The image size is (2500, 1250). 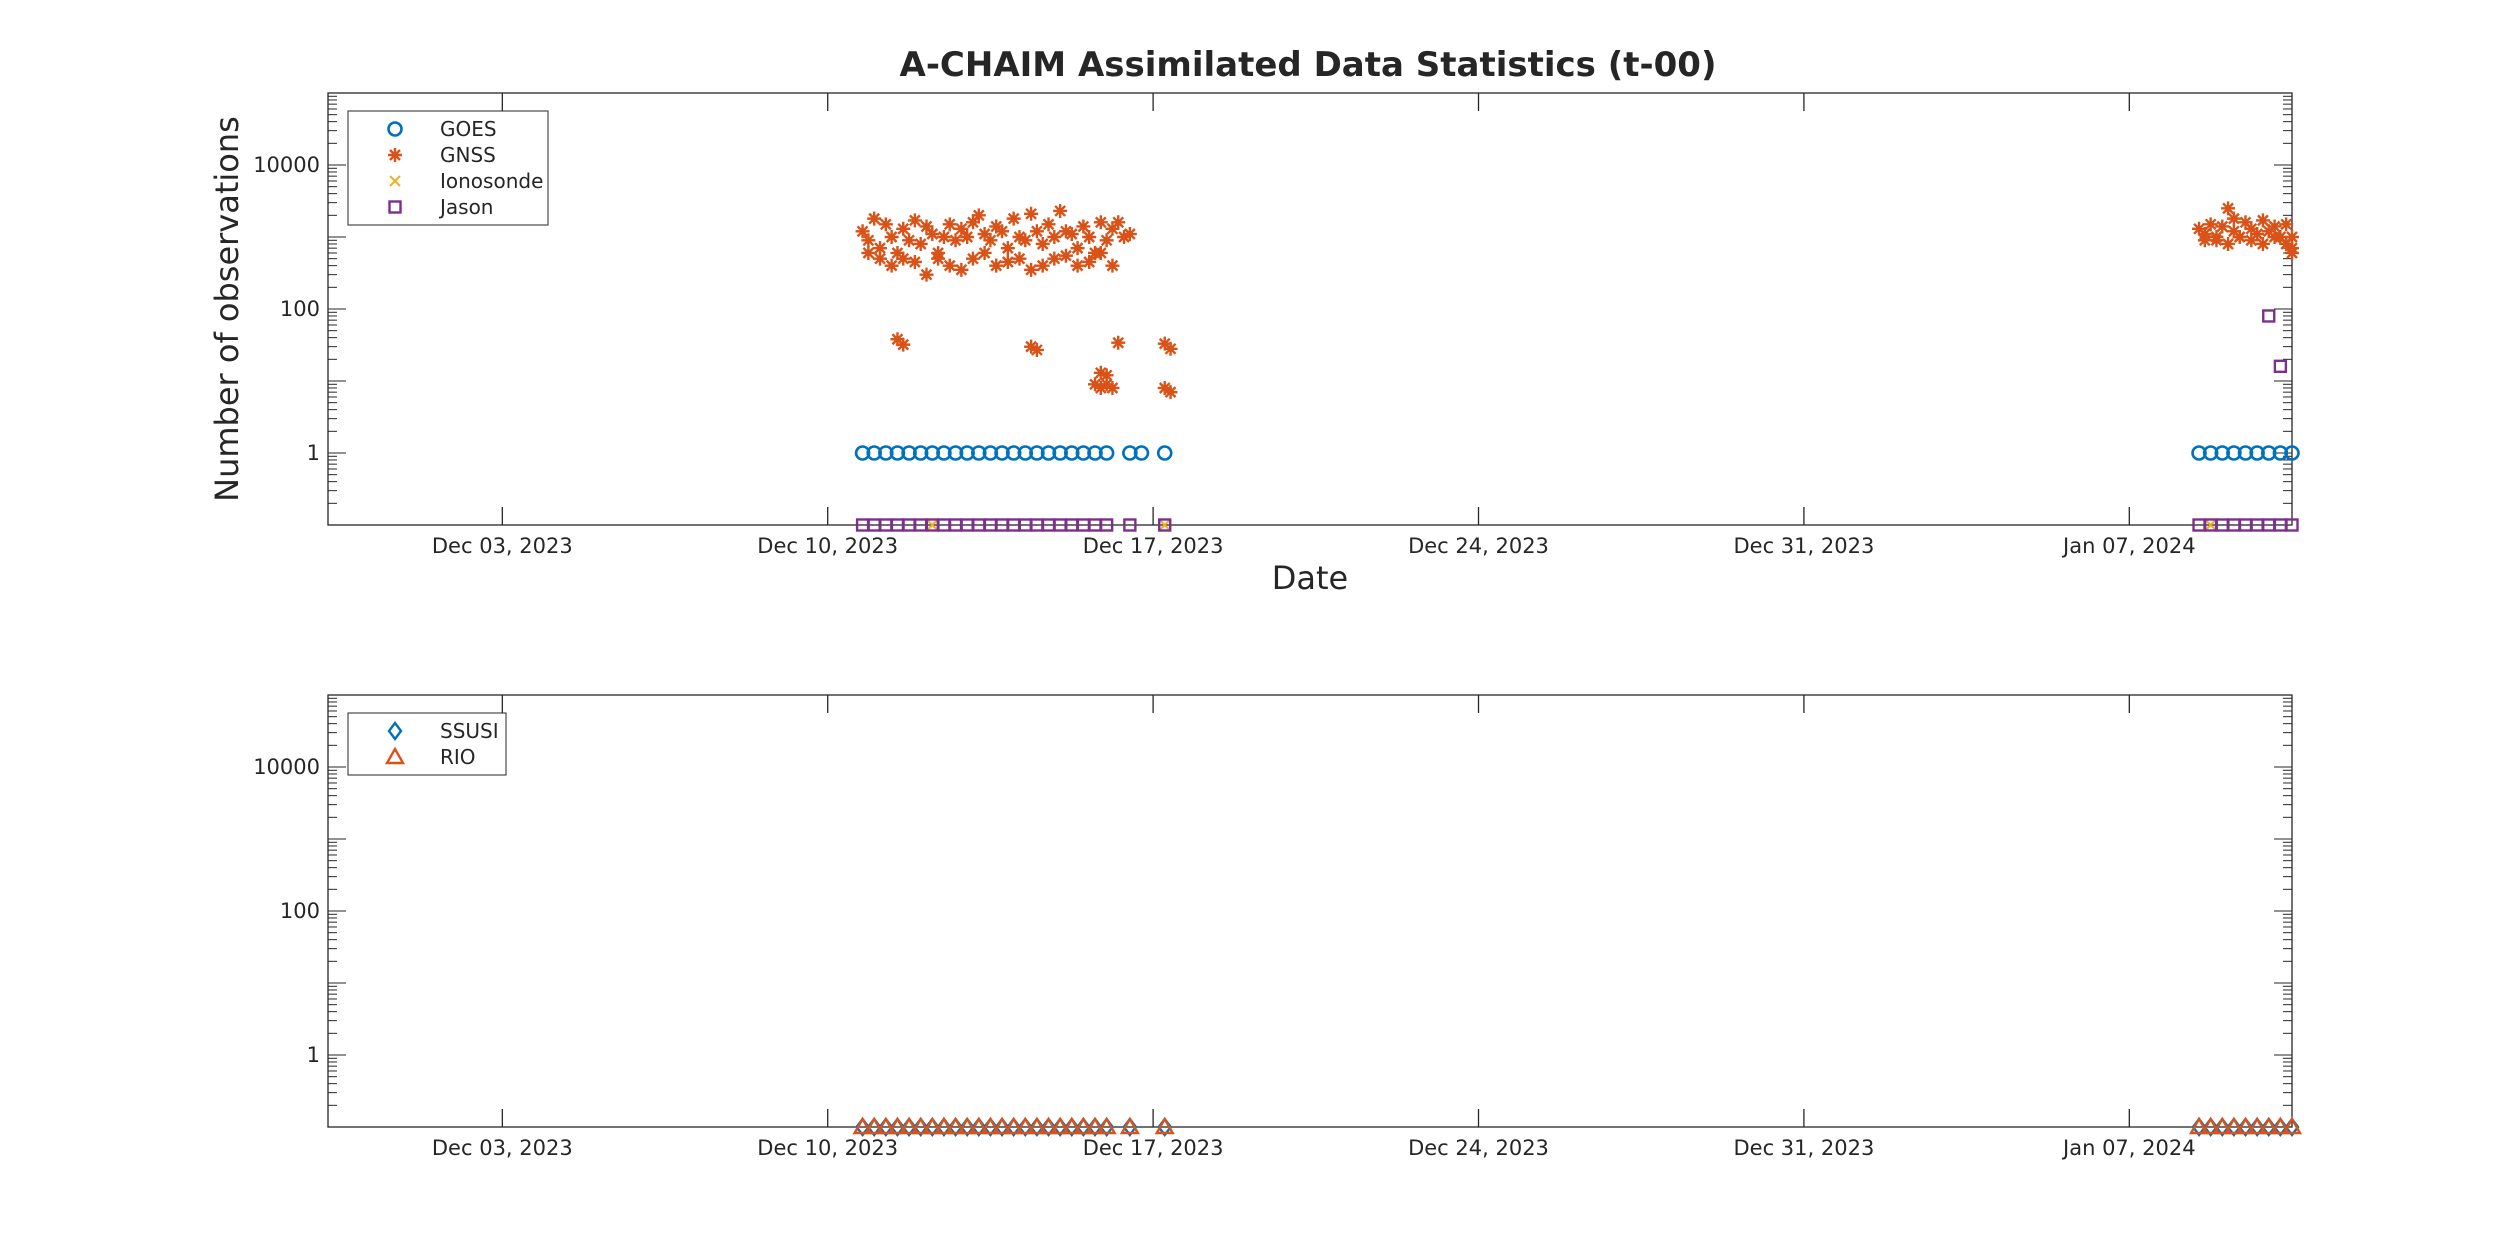 What do you see at coordinates (227, 309) in the screenshot?
I see `y-axis-label: Number of observations` at bounding box center [227, 309].